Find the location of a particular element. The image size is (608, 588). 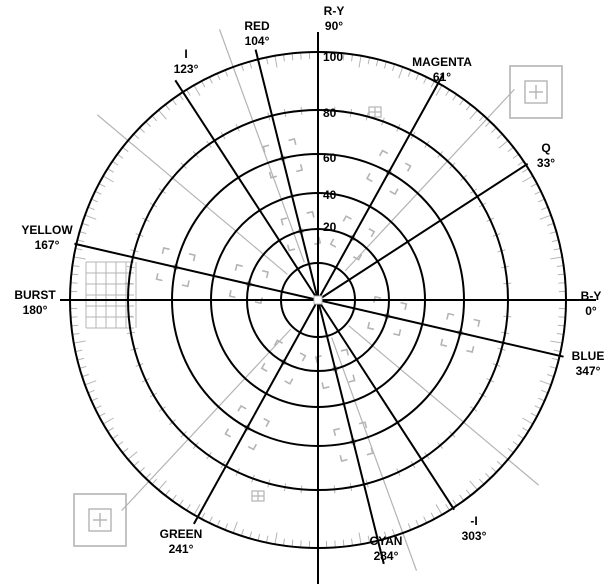

b-y-angle: 0° is located at coordinates (591, 311).